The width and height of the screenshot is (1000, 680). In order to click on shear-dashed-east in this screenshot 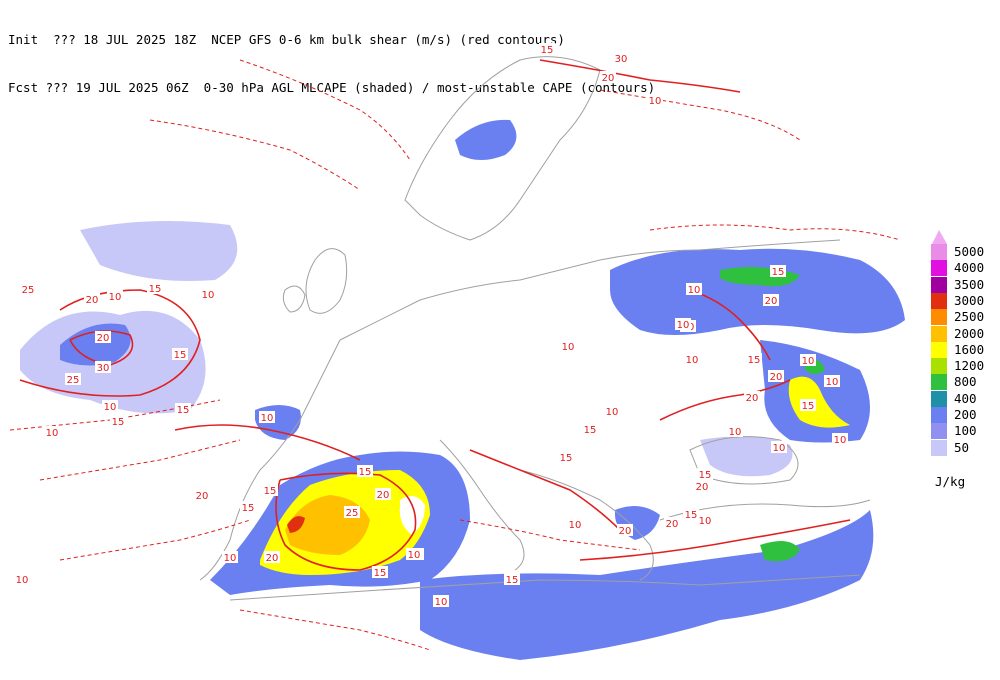, I will do `click(775, 232)`.